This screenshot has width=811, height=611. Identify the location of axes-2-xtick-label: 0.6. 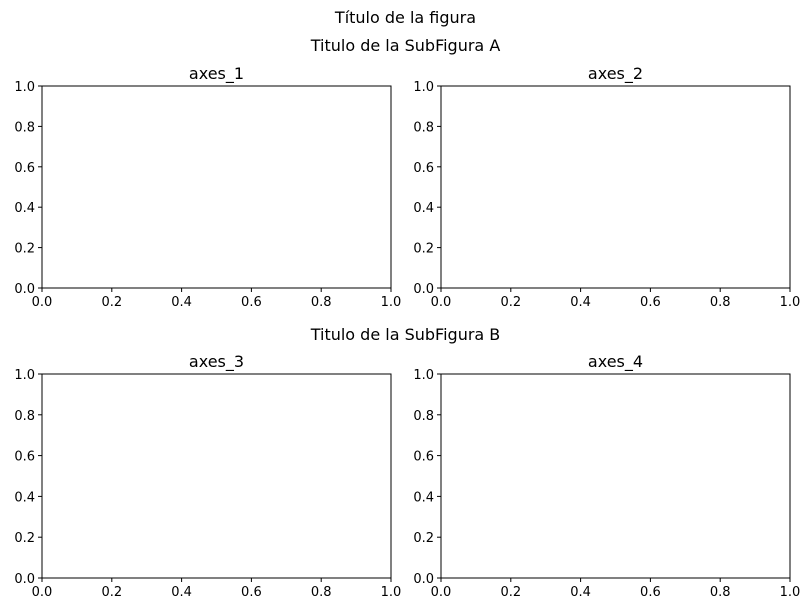
(650, 302).